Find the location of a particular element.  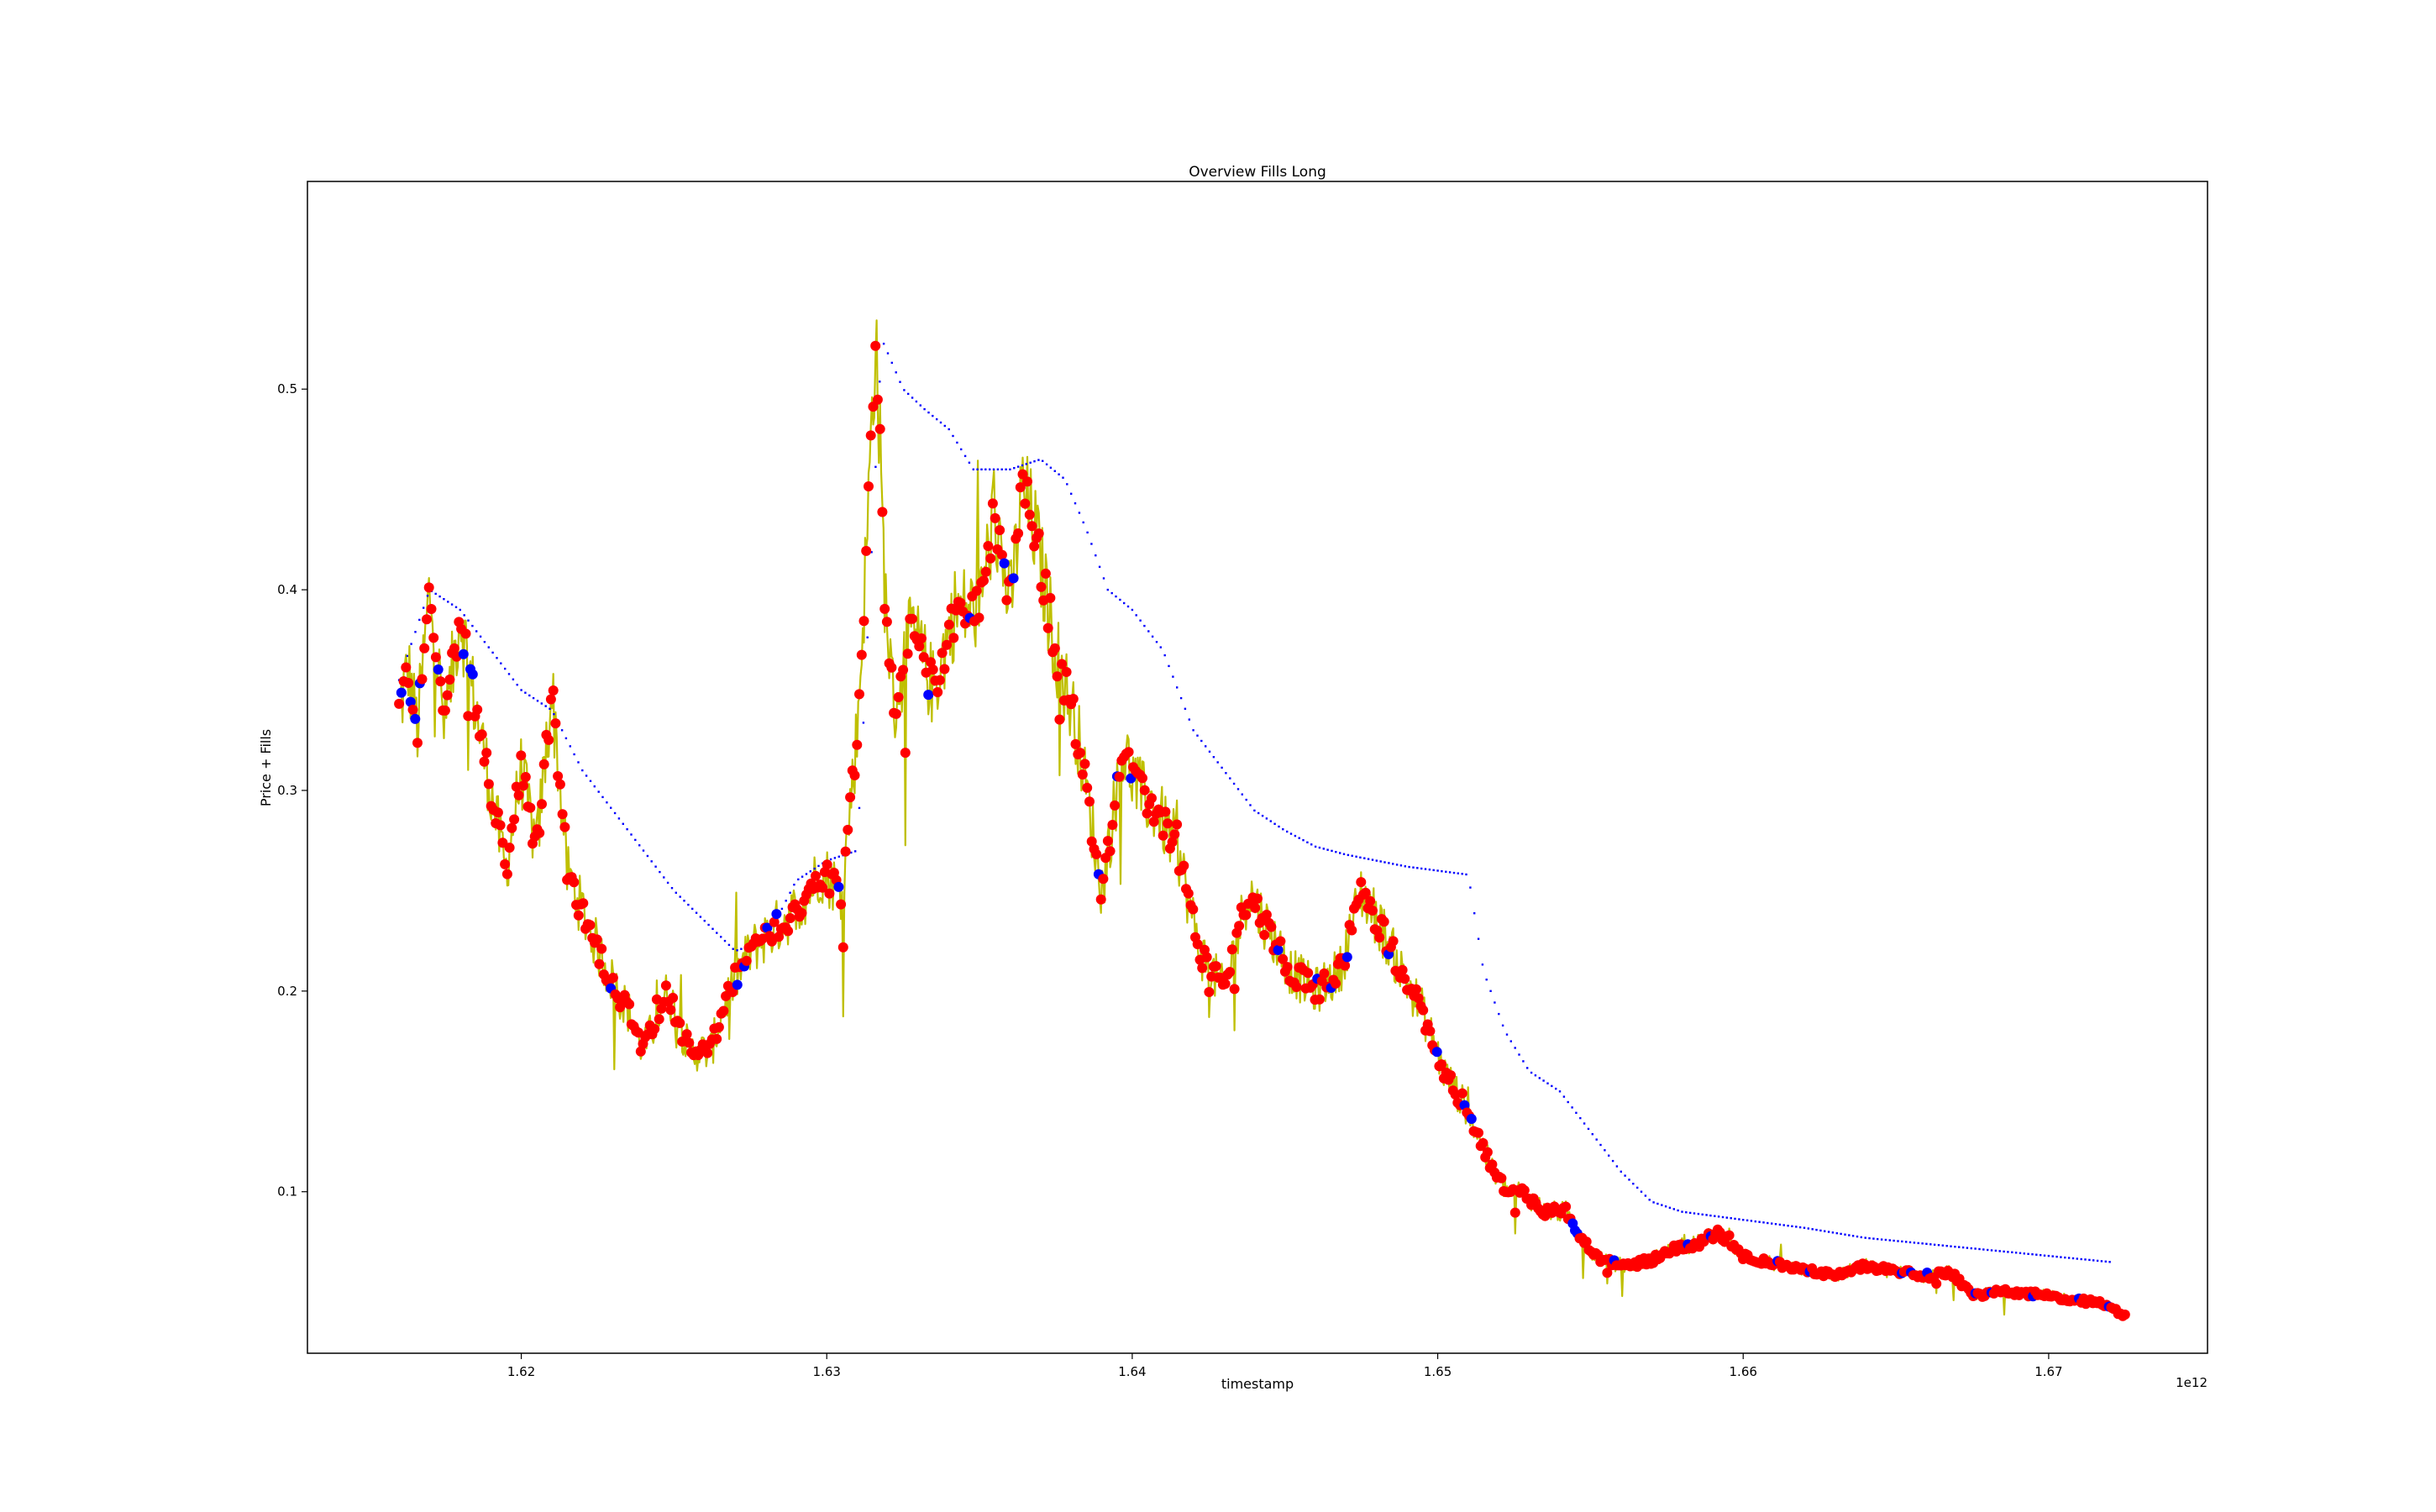

x-axis-ticks: 1.62 1.63 1.64 1.65 1.66 1.67 is located at coordinates (1285, 1366).